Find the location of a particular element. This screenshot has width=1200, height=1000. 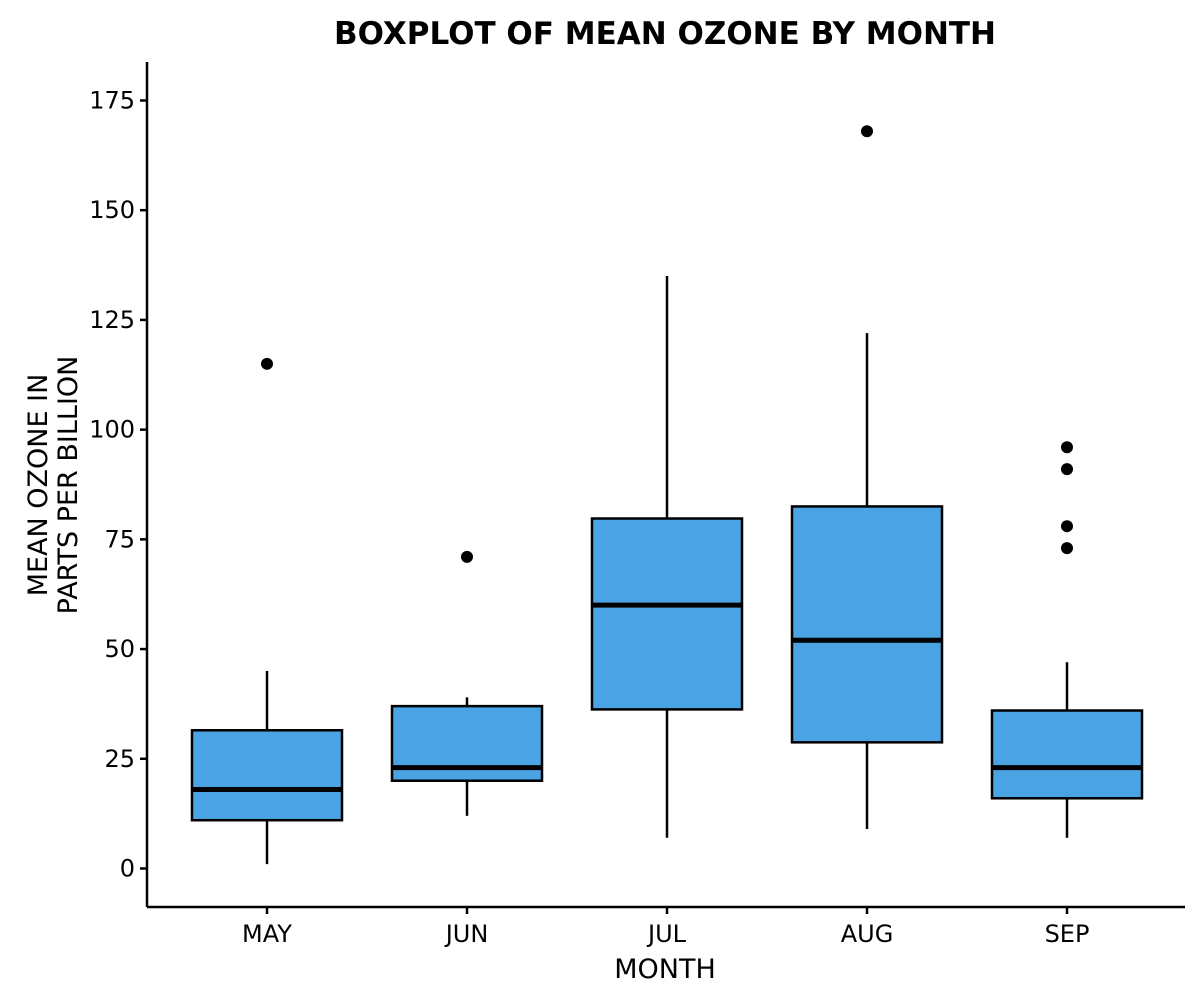

box-aug is located at coordinates (867, 477).